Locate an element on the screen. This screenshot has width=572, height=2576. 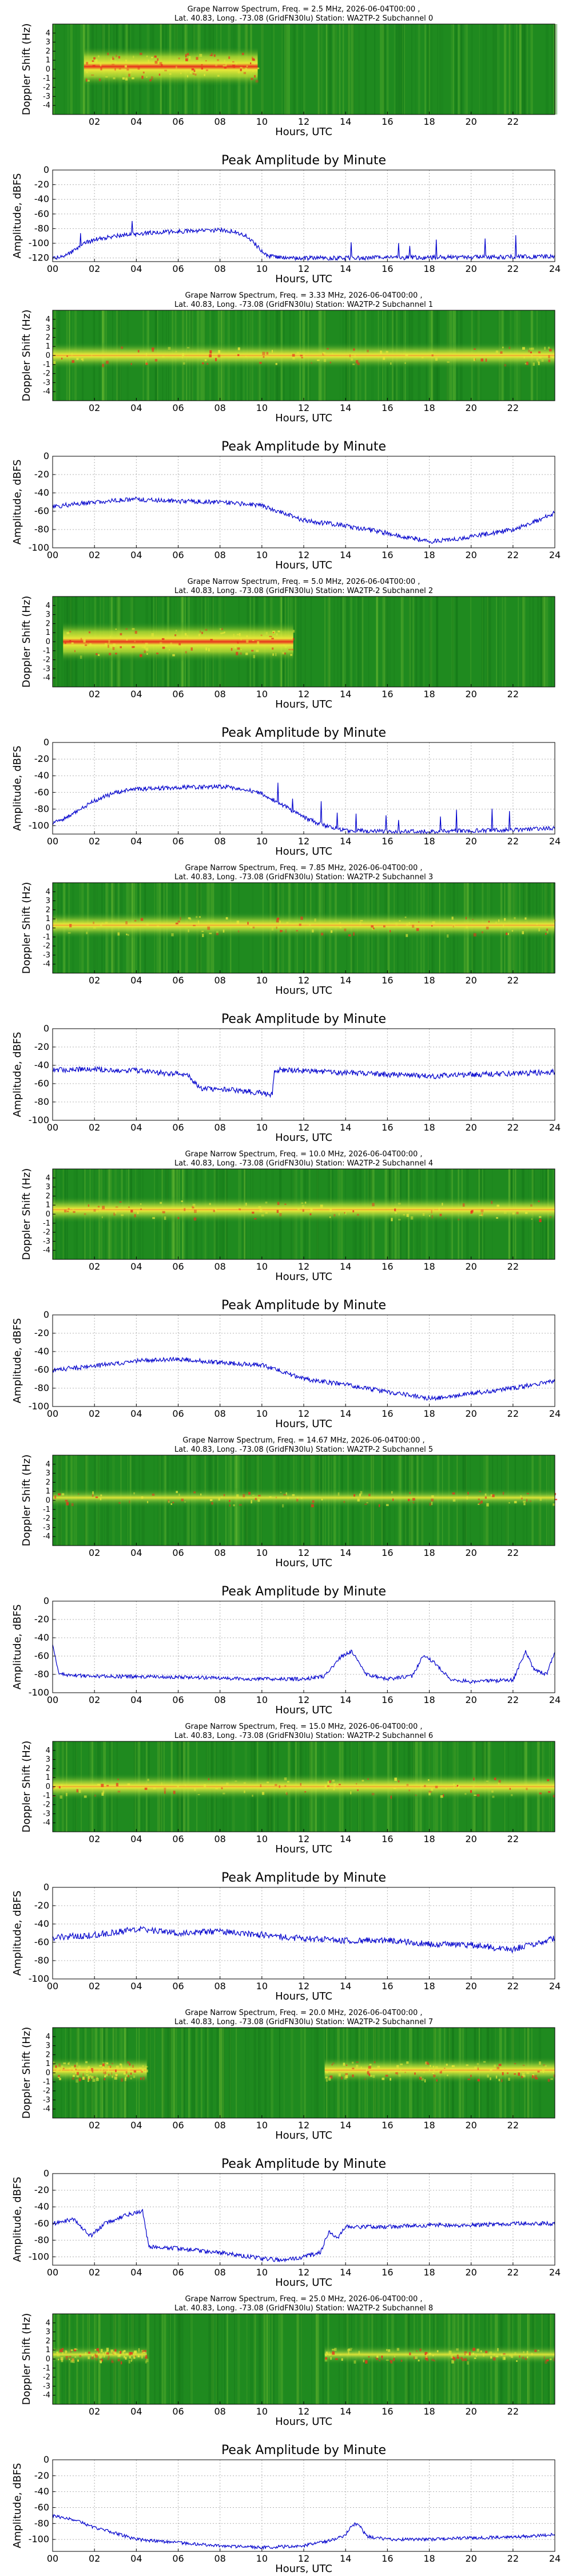
y-tick-label: -100 is located at coordinates (39, 1406).